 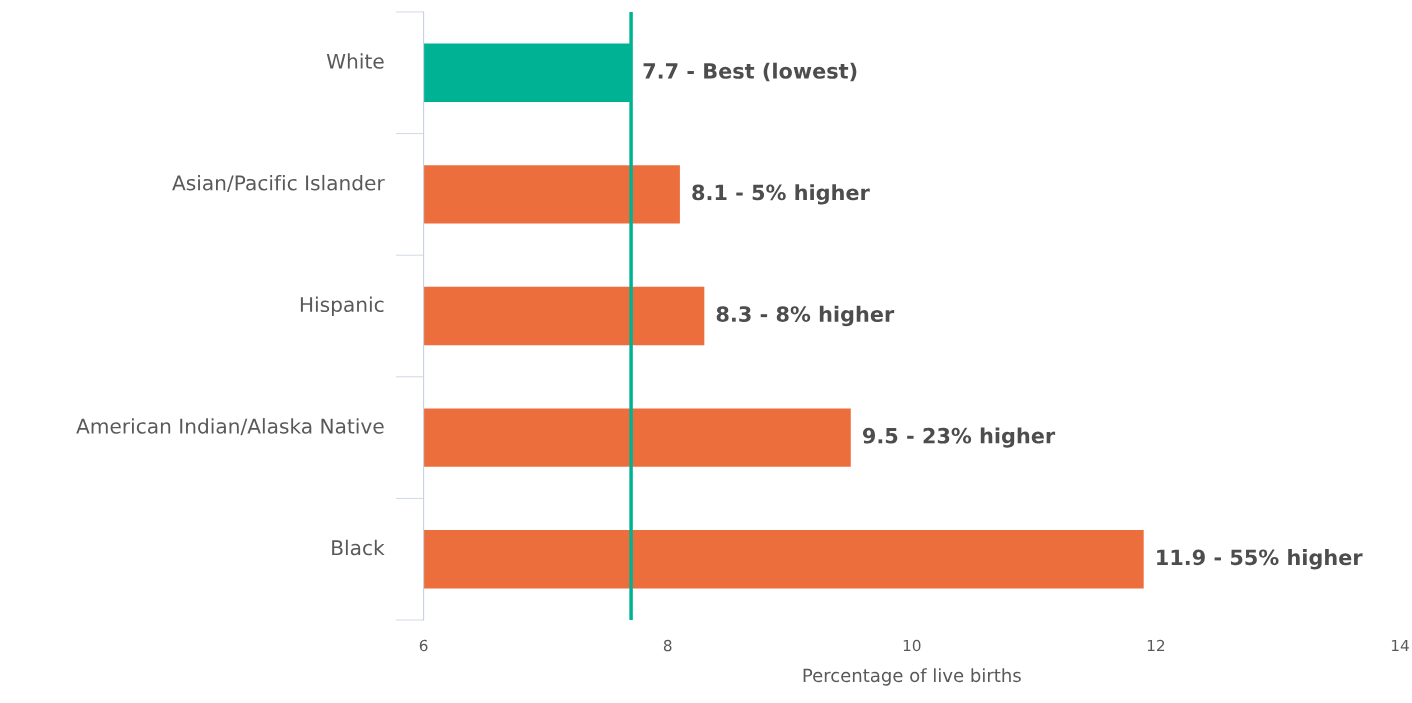 I want to click on x-tick-label: 6, so click(x=423, y=645).